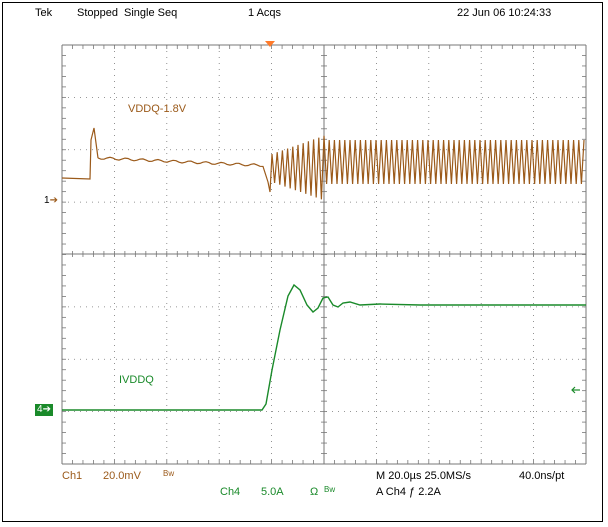 The height and width of the screenshot is (527, 608). Describe the element at coordinates (151, 13) in the screenshot. I see `acquisition-mode: Single Seq` at that location.